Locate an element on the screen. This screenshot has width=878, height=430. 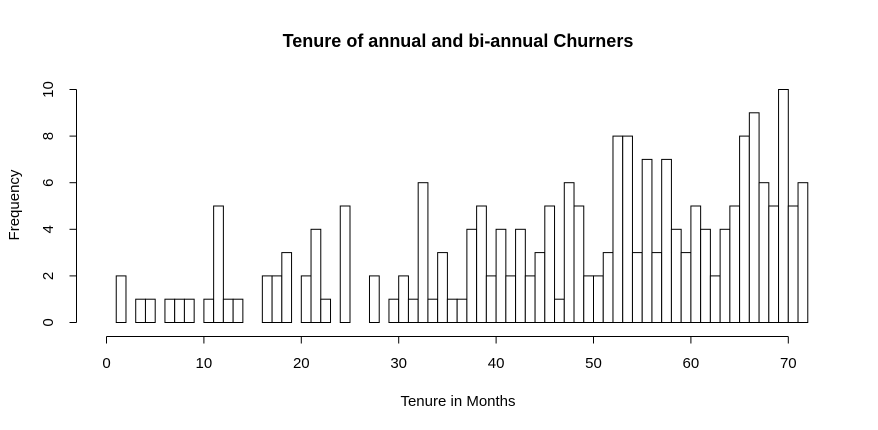
x-tick-label: 0 is located at coordinates (106, 363).